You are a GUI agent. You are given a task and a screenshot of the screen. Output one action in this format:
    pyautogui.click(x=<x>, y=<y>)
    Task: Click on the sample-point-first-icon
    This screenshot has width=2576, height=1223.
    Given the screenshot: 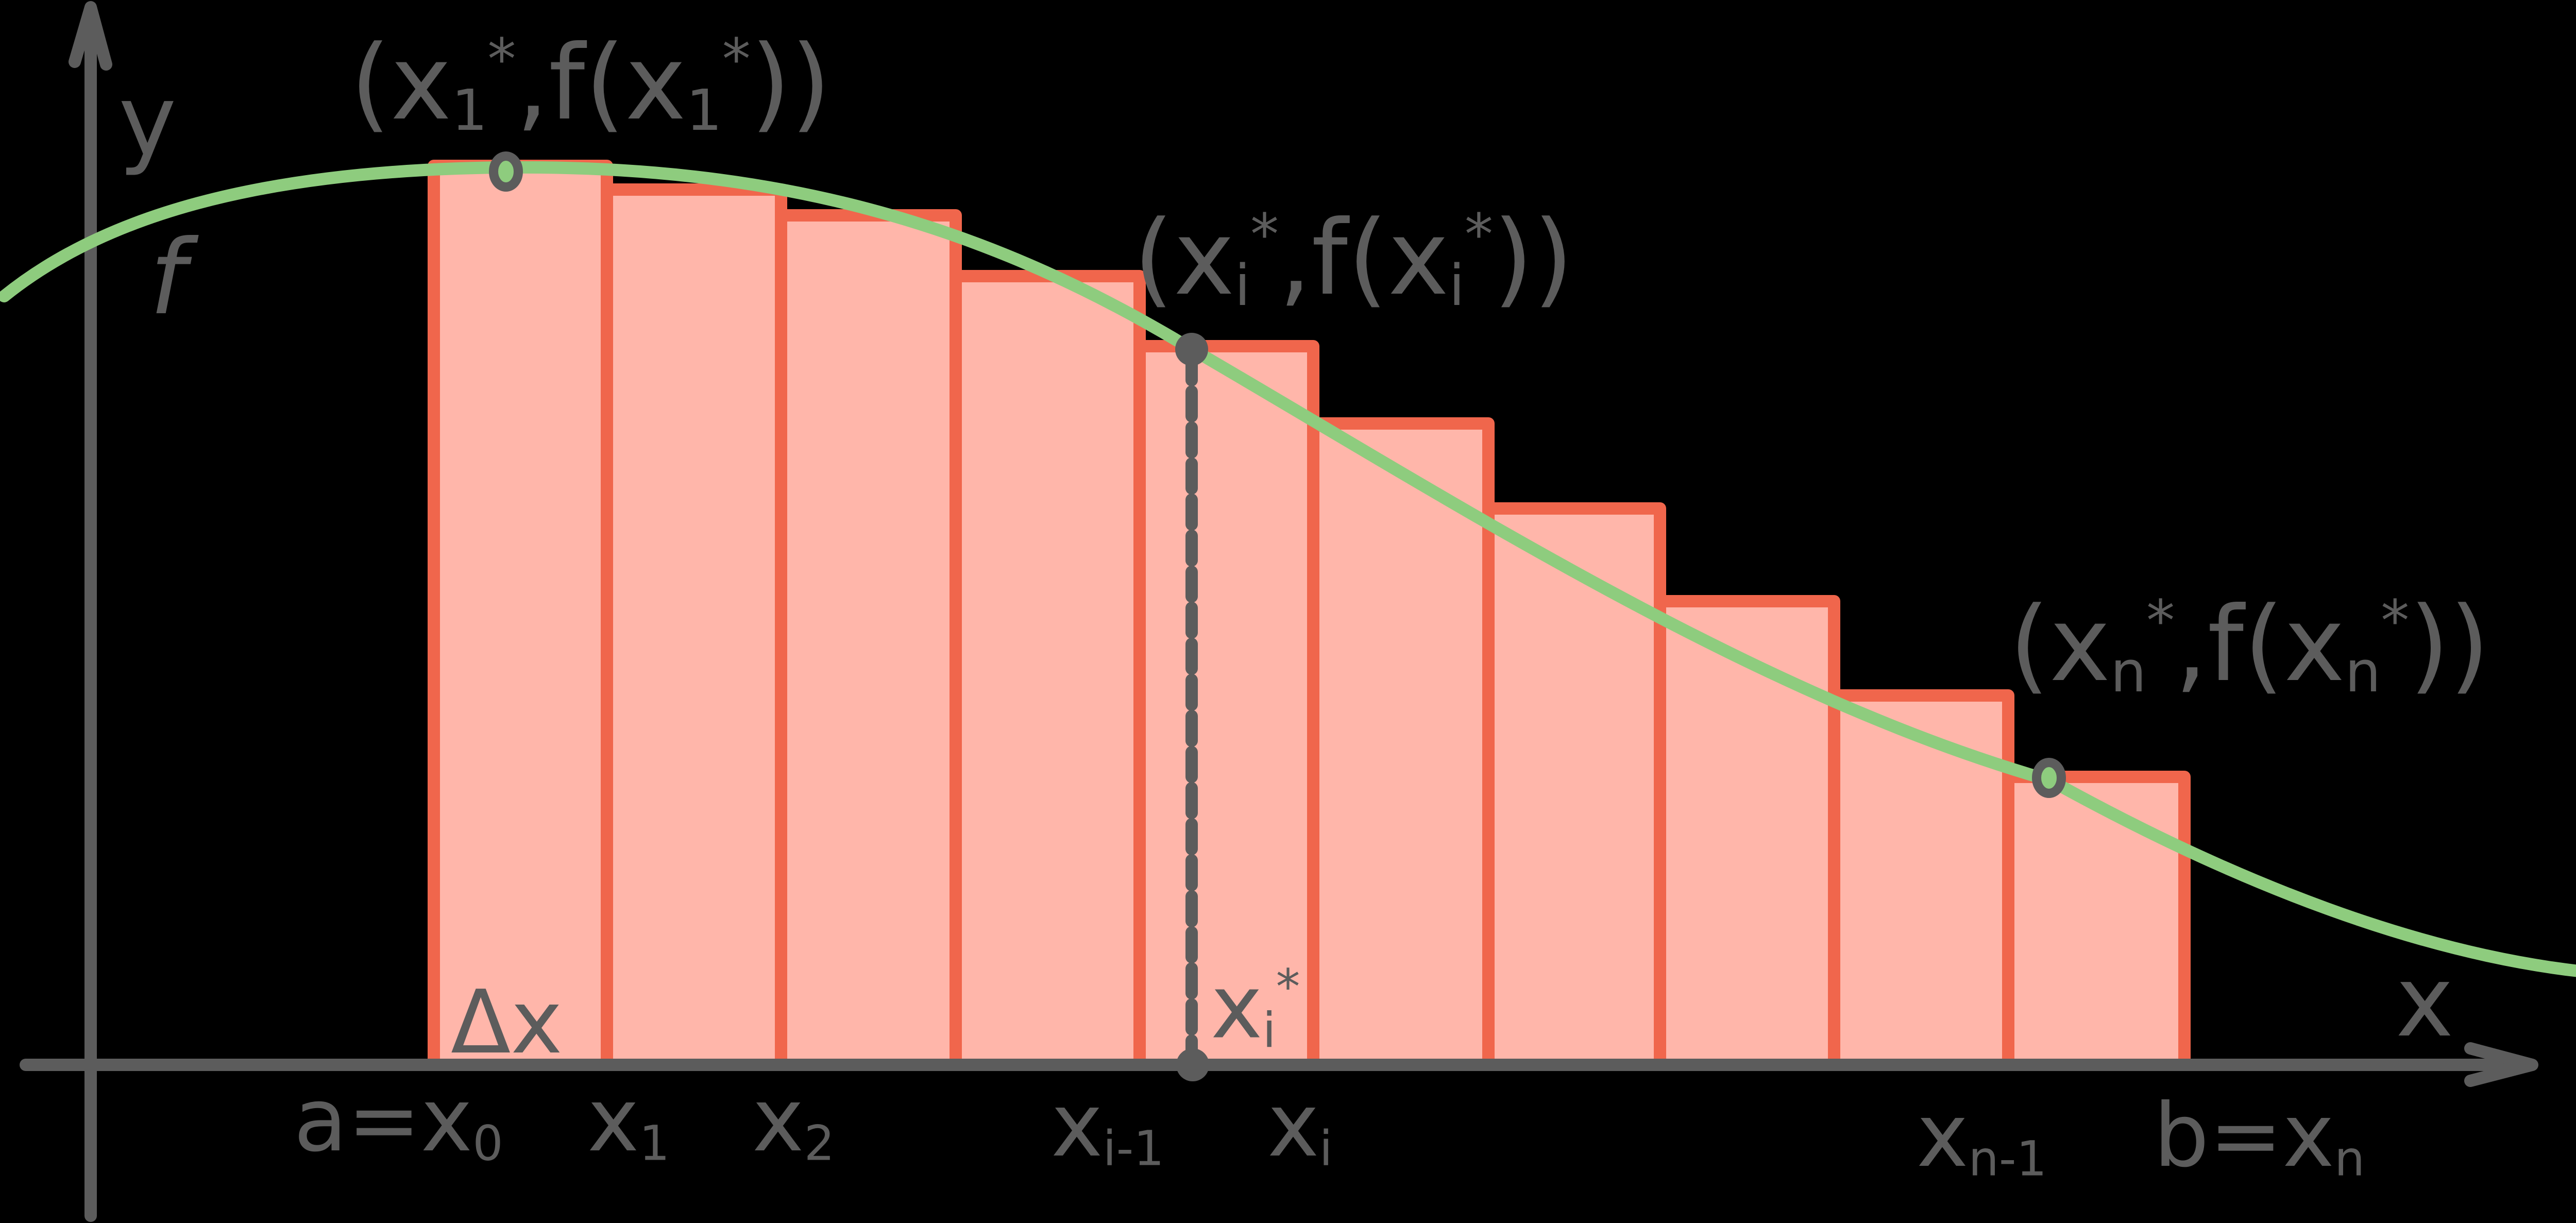 What is the action you would take?
    pyautogui.click(x=506, y=171)
    